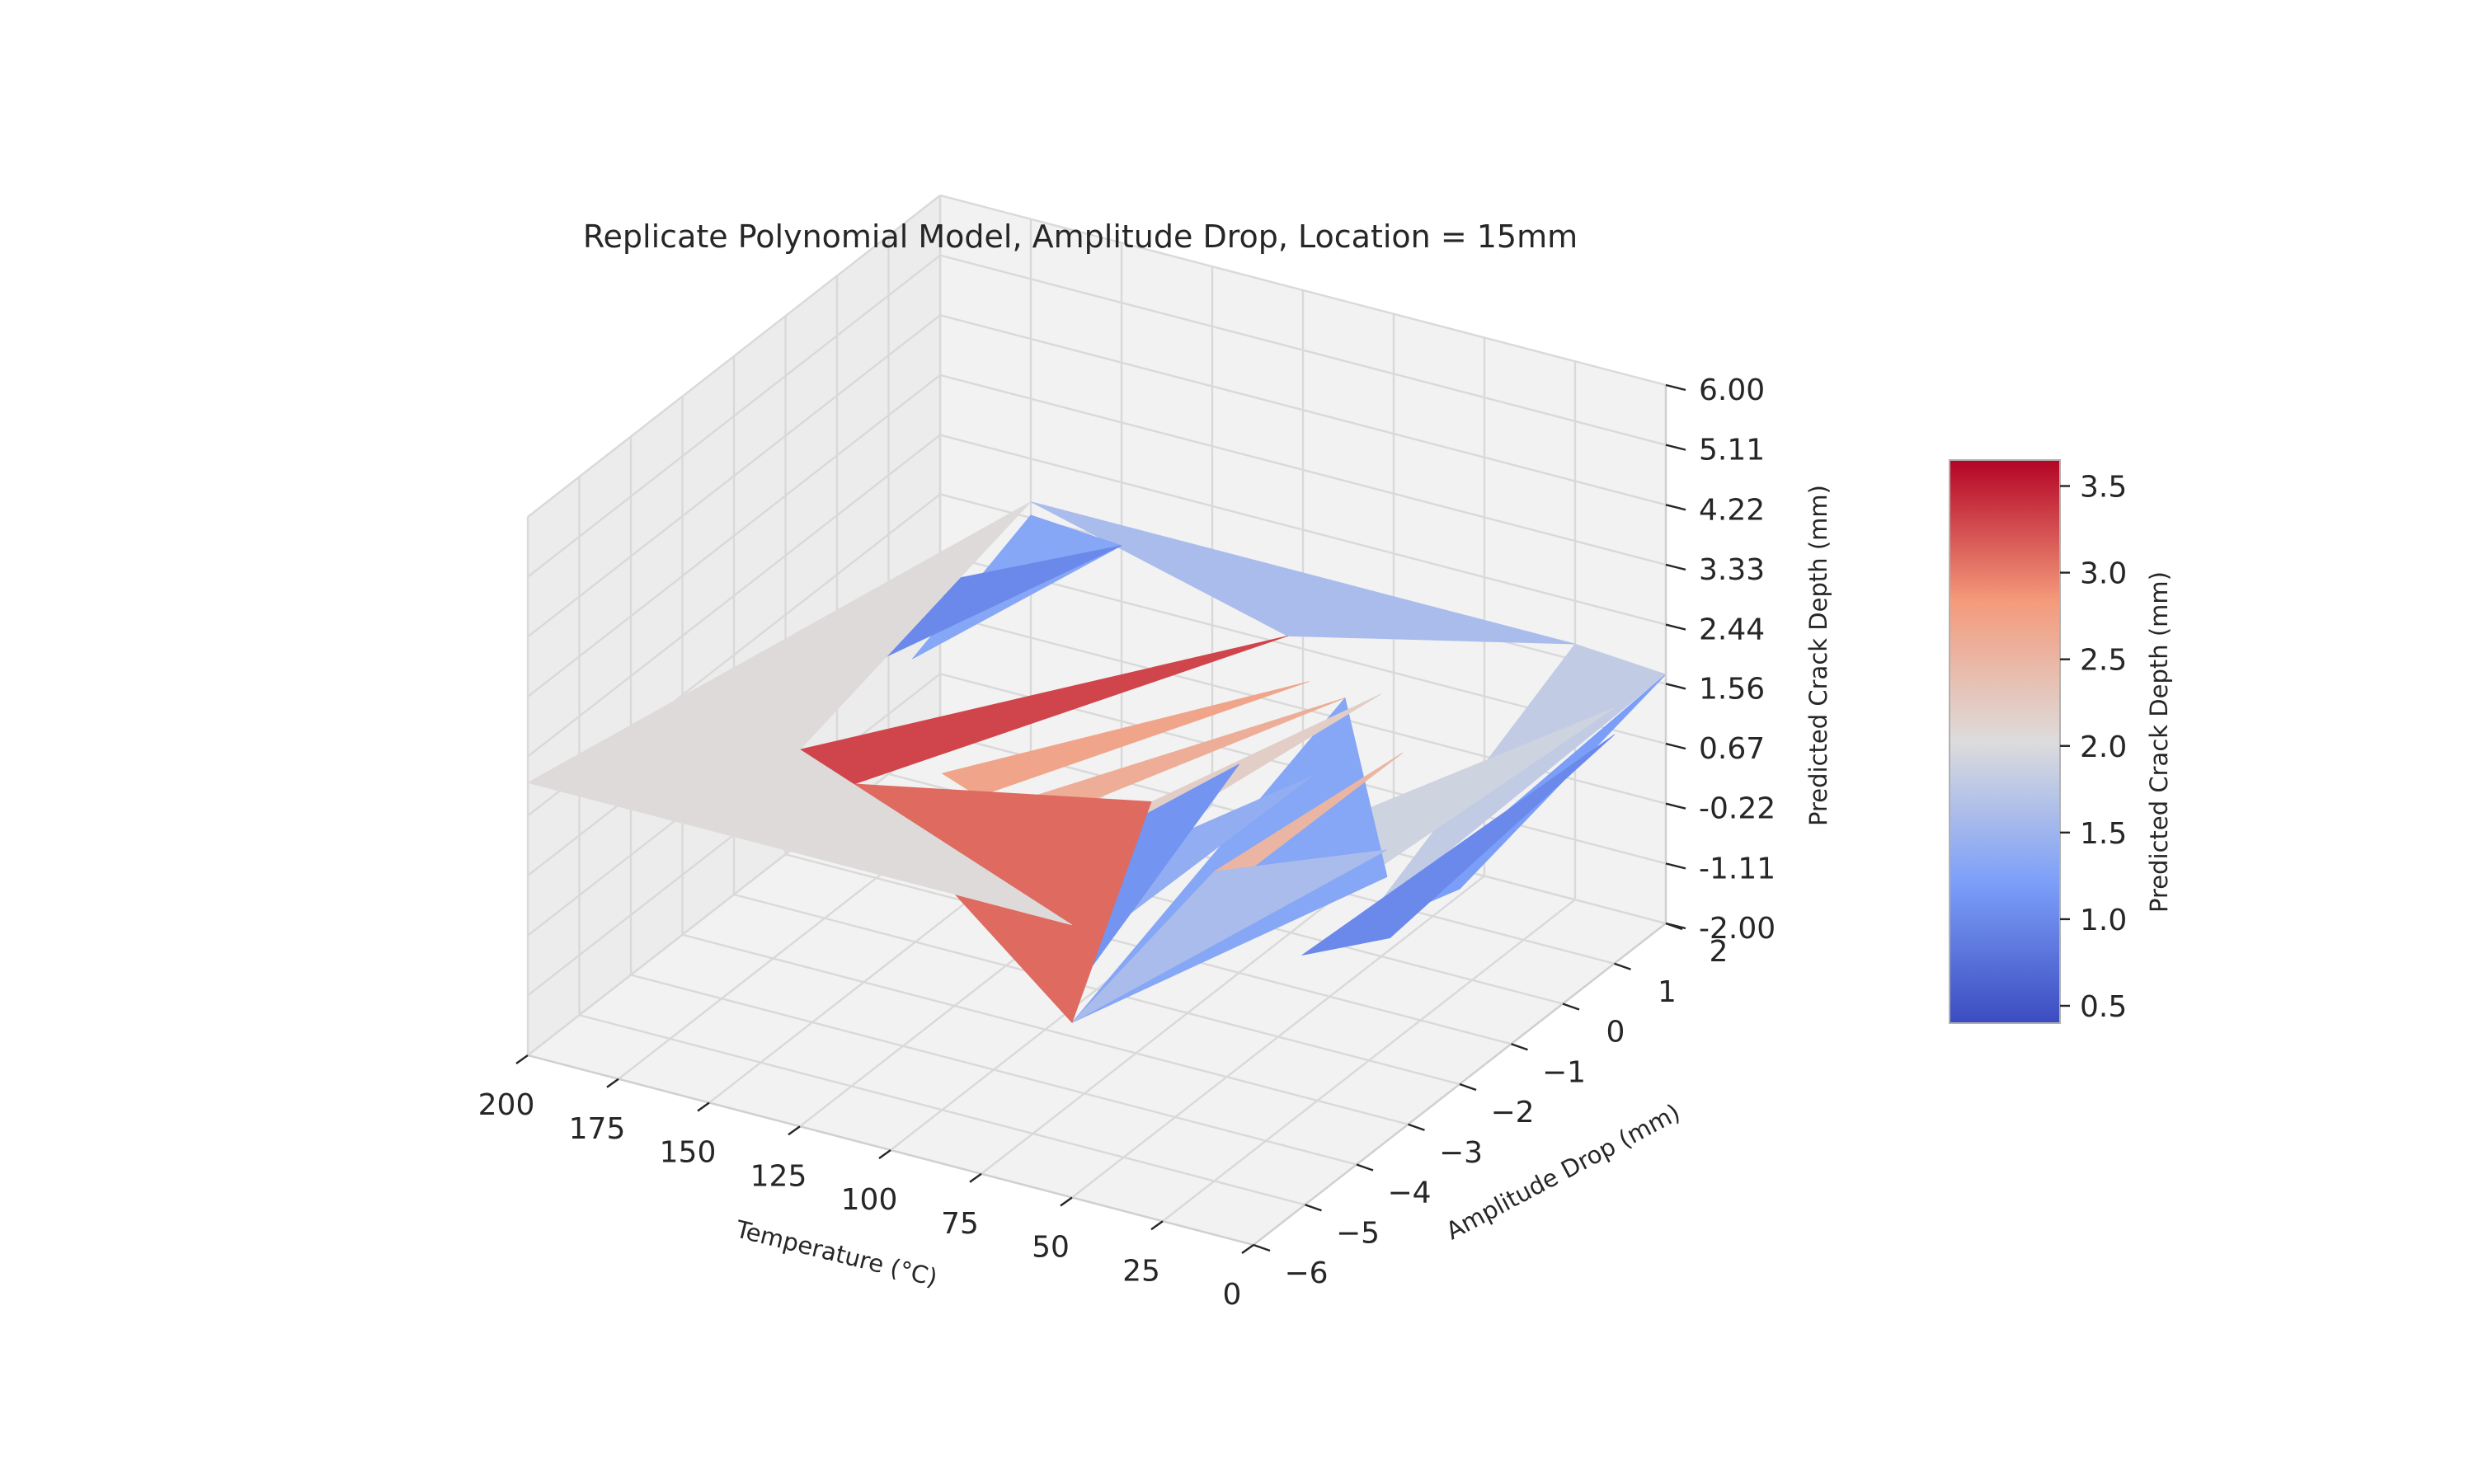  What do you see at coordinates (2103, 834) in the screenshot?
I see `colorbar-tick-label: 1.5` at bounding box center [2103, 834].